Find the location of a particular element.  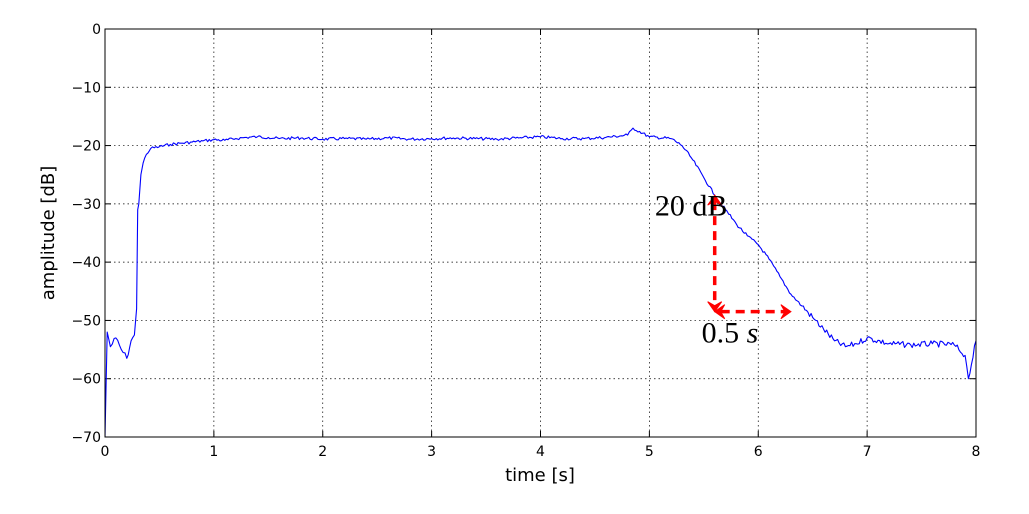

x-tick-label: 8 is located at coordinates (976, 452).